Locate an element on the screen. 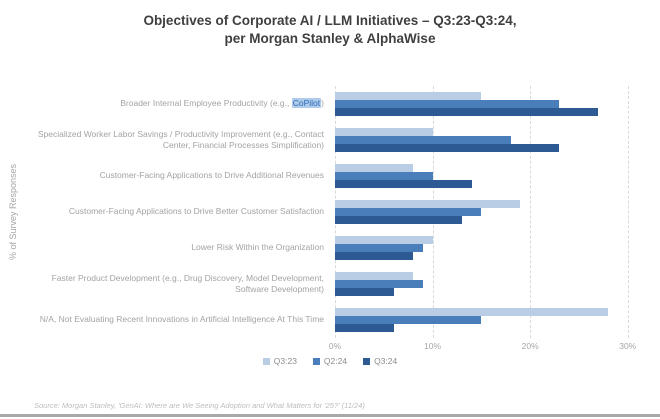  legend-item-q2-24: Q2:24 is located at coordinates (330, 361).